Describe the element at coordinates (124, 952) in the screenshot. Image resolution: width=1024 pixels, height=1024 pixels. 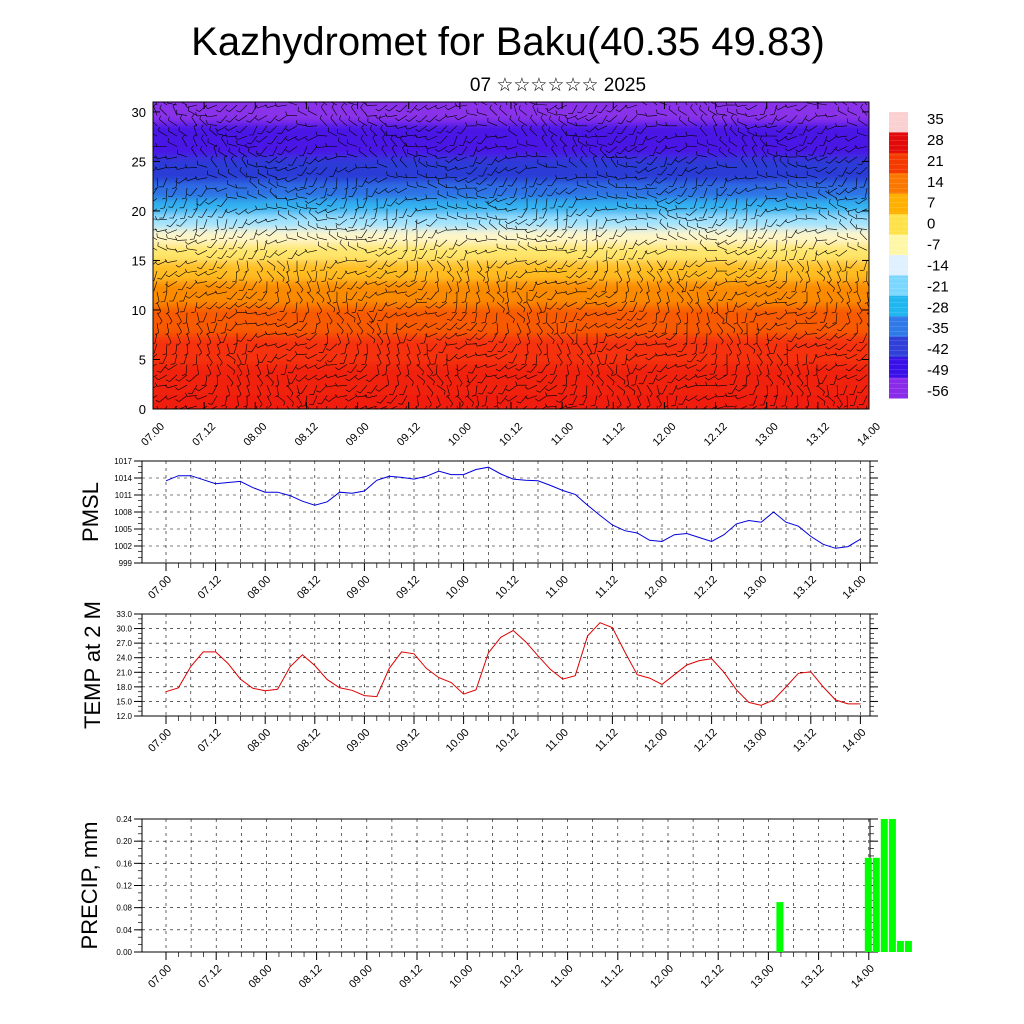
I see `precip-panel-y-tick-label: 0.00` at that location.